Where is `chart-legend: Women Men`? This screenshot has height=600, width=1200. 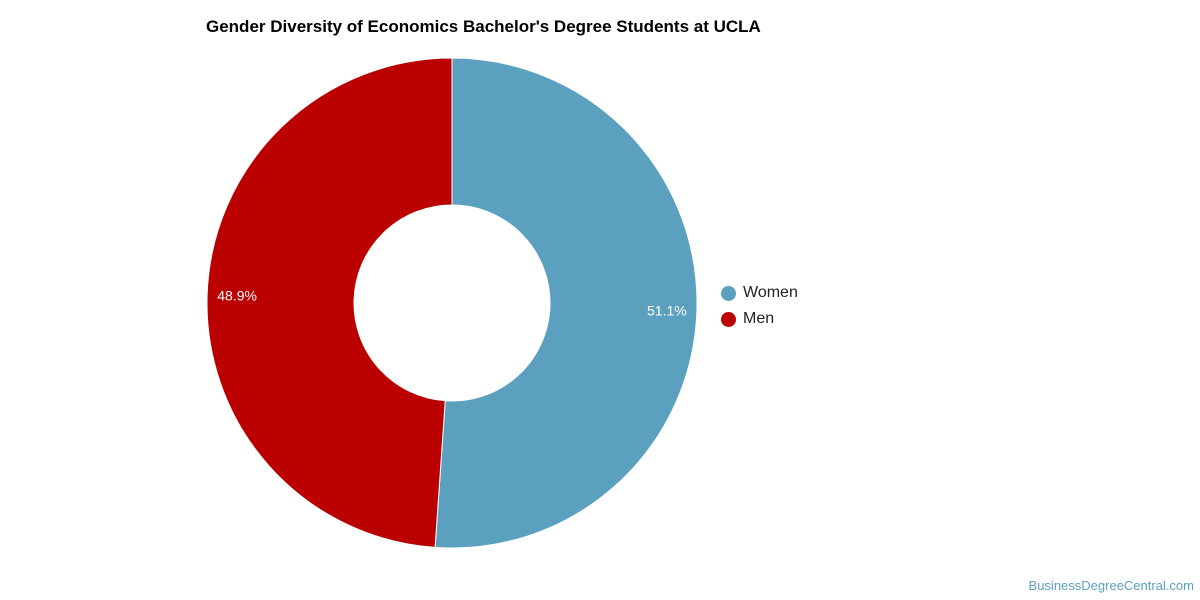 chart-legend: Women Men is located at coordinates (759, 306).